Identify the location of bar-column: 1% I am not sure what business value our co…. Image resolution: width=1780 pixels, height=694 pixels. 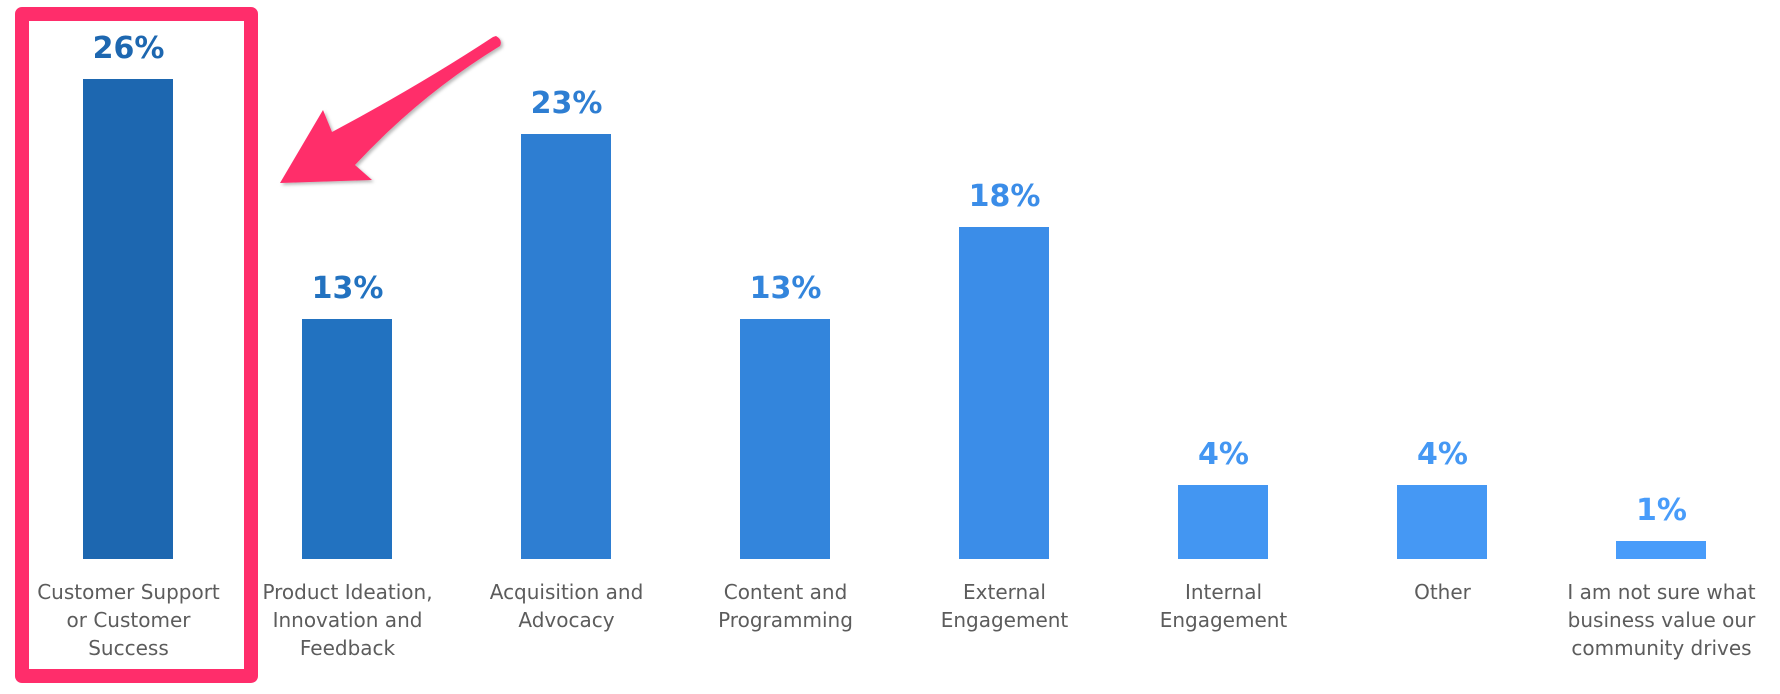
(1661, 347).